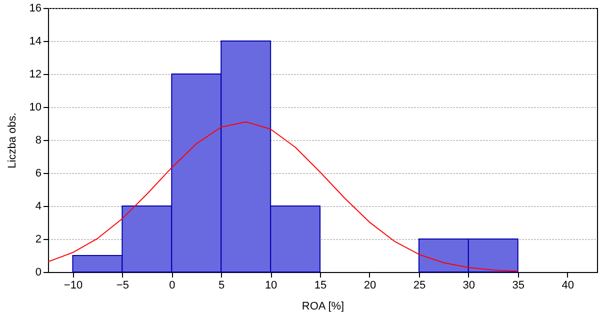  What do you see at coordinates (73, 286) in the screenshot?
I see `x-tick-label: −10` at bounding box center [73, 286].